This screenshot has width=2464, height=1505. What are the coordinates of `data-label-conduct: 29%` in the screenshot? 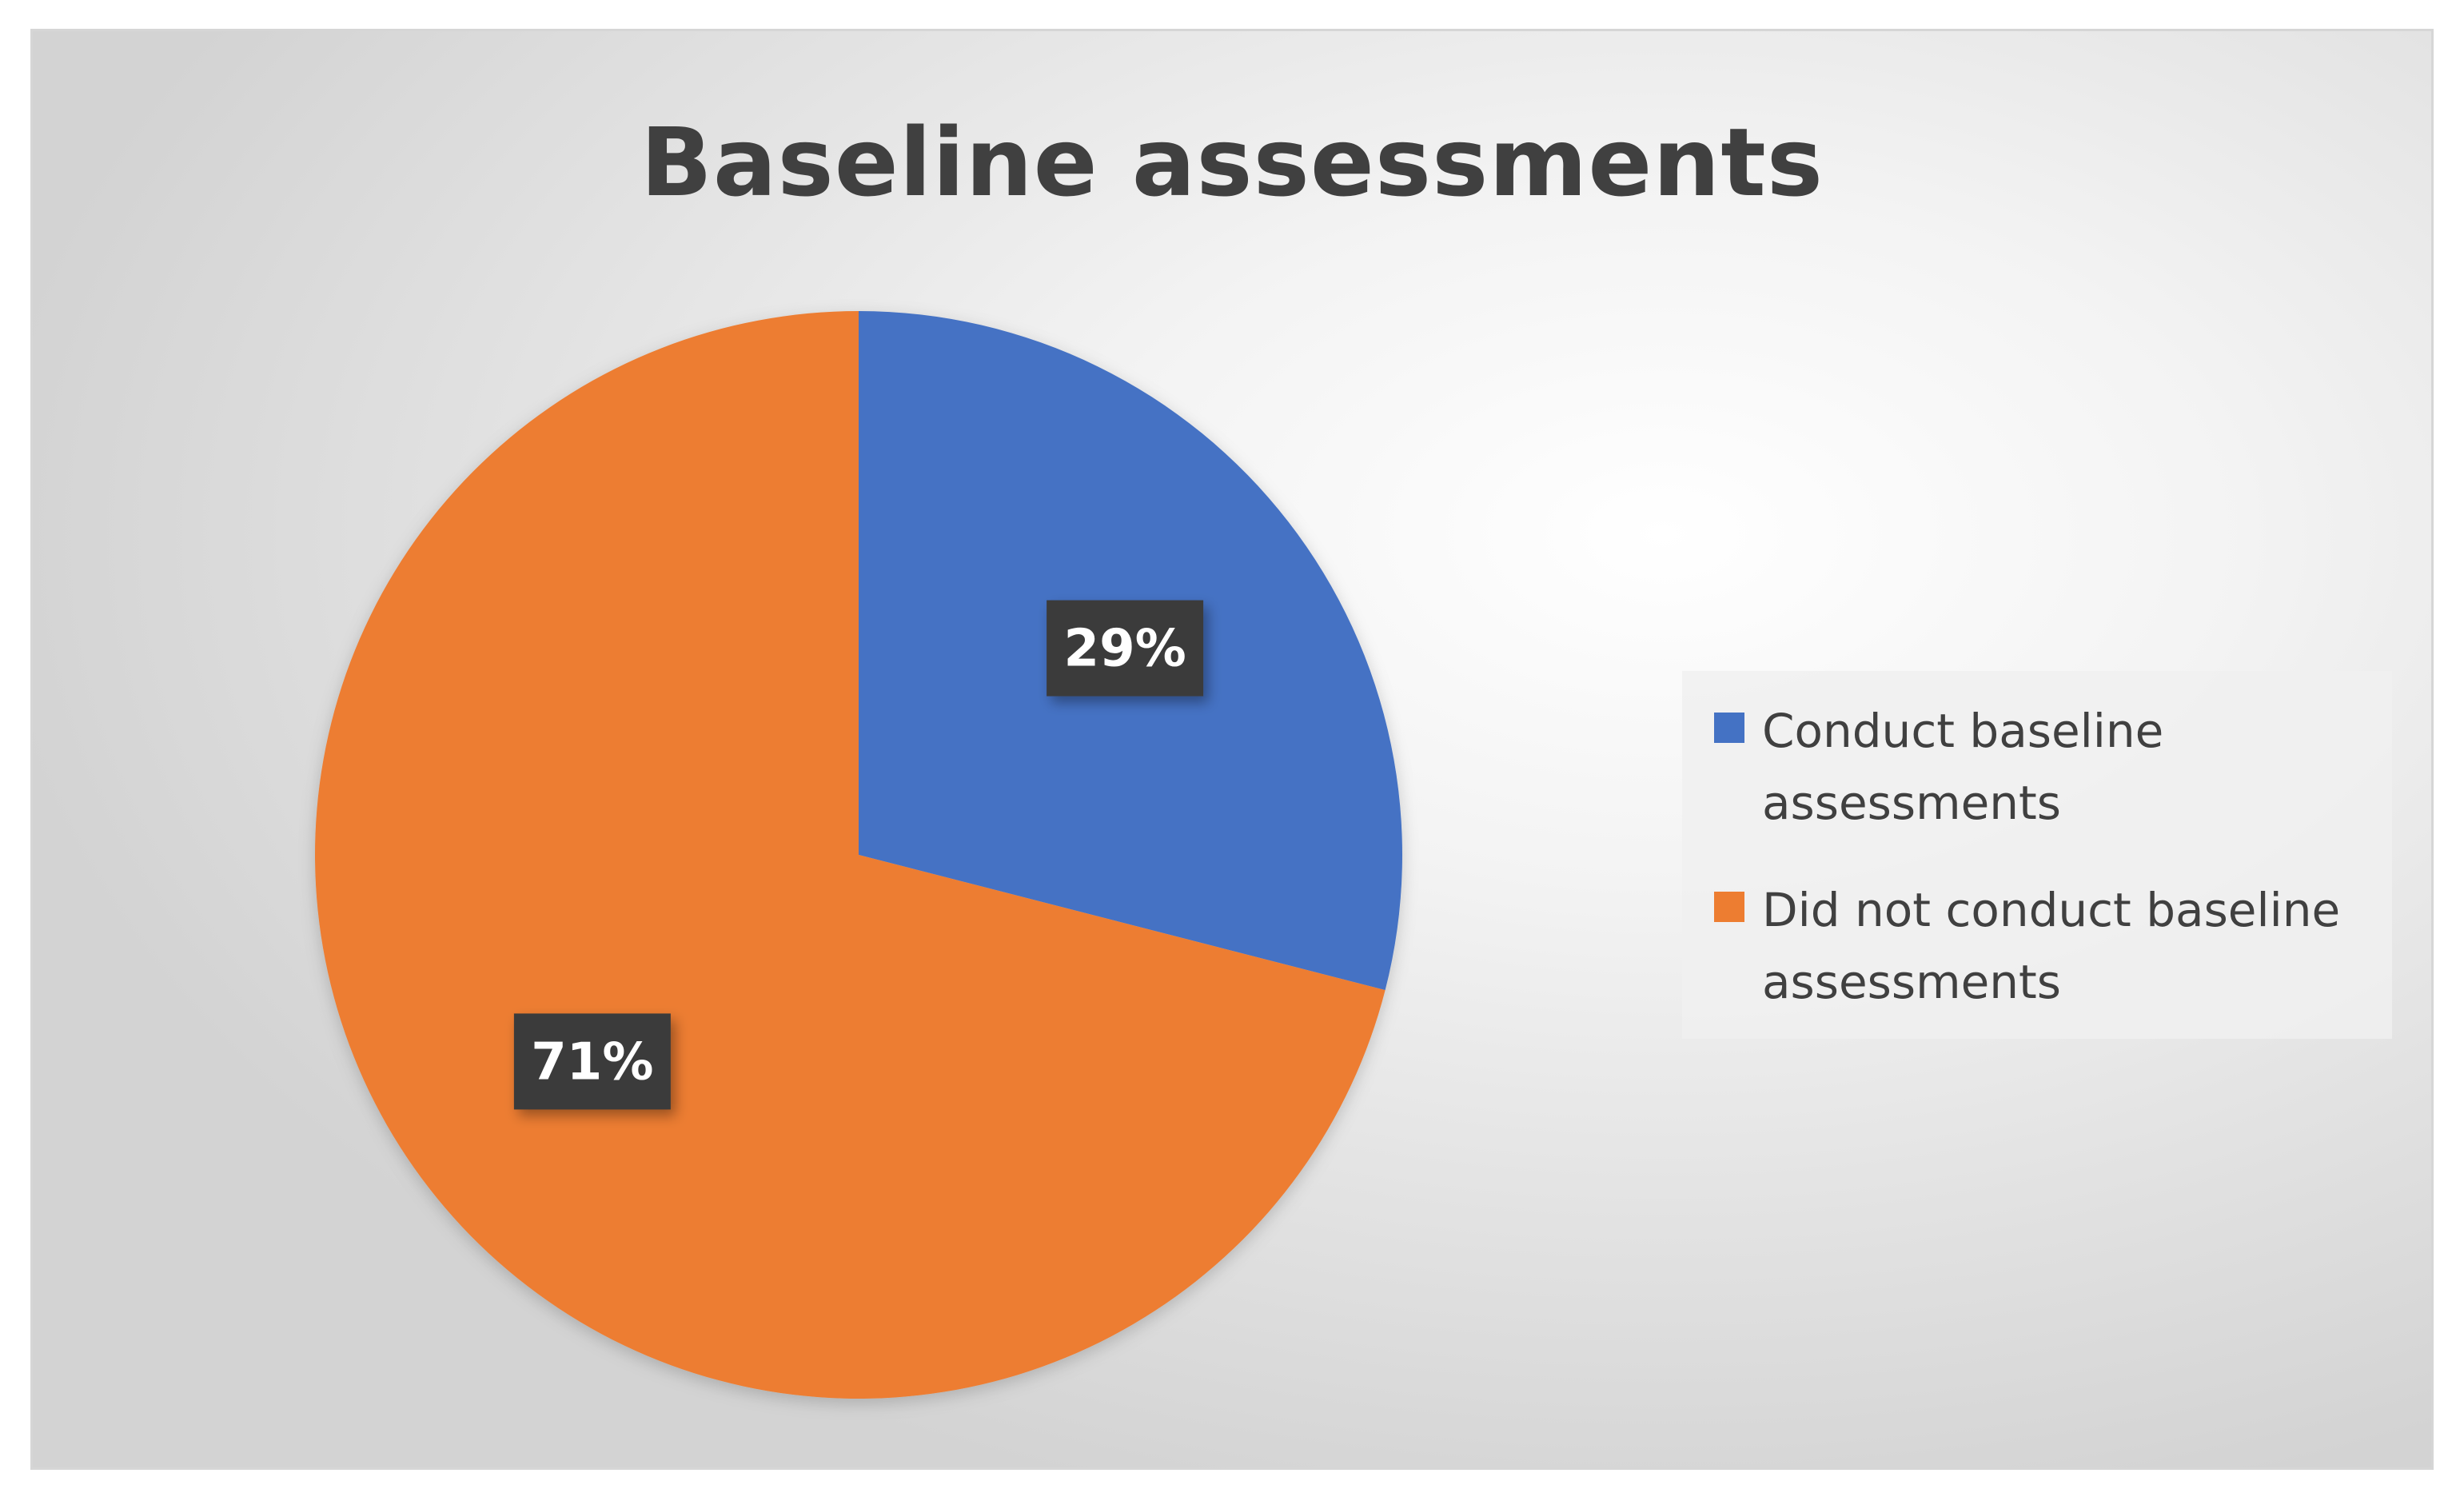 It's located at (1125, 648).